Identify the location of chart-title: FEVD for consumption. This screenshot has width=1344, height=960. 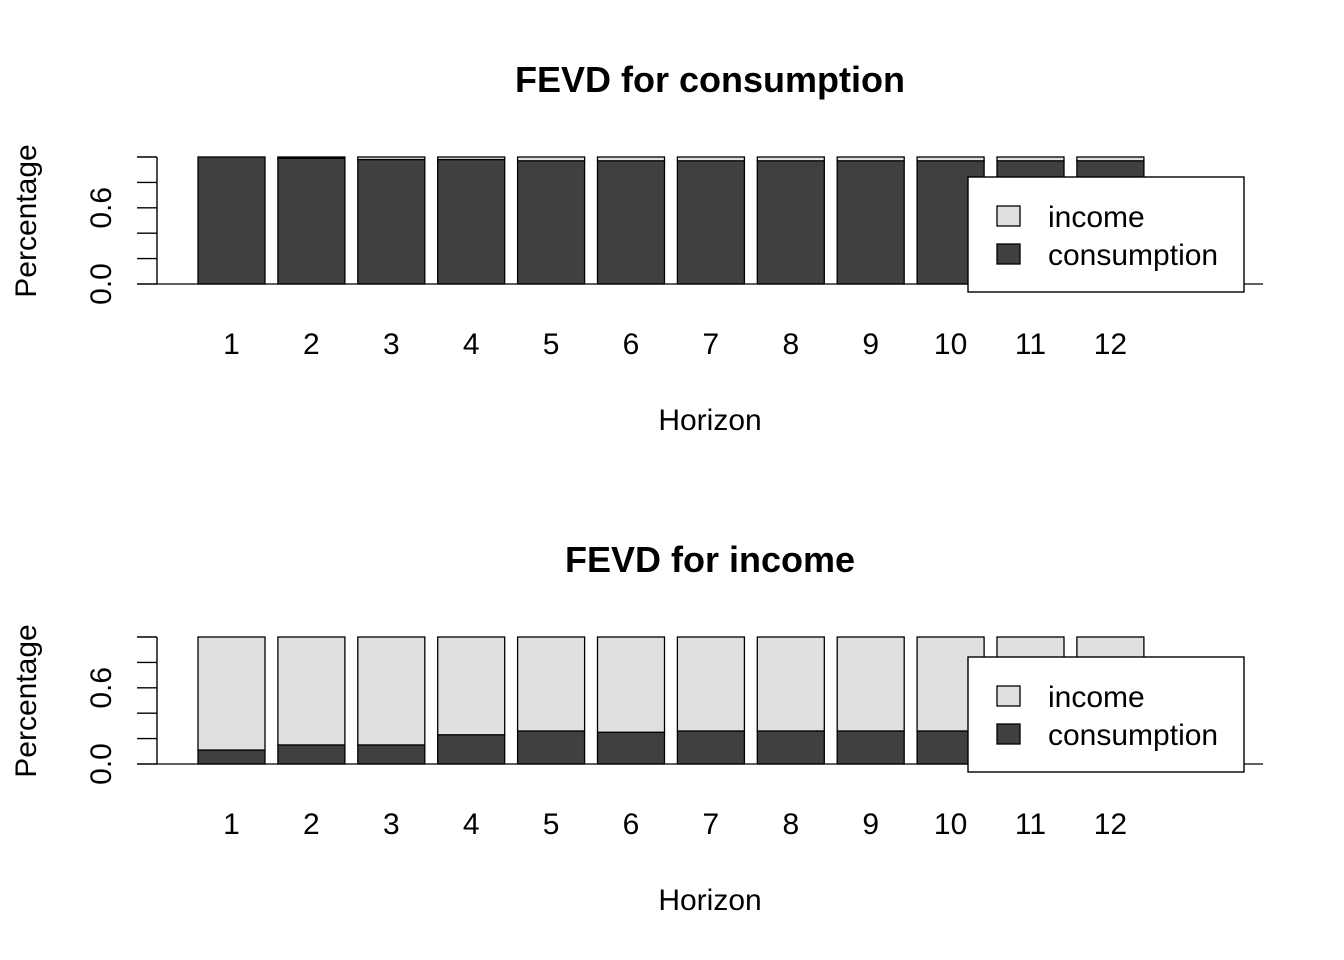
(710, 79).